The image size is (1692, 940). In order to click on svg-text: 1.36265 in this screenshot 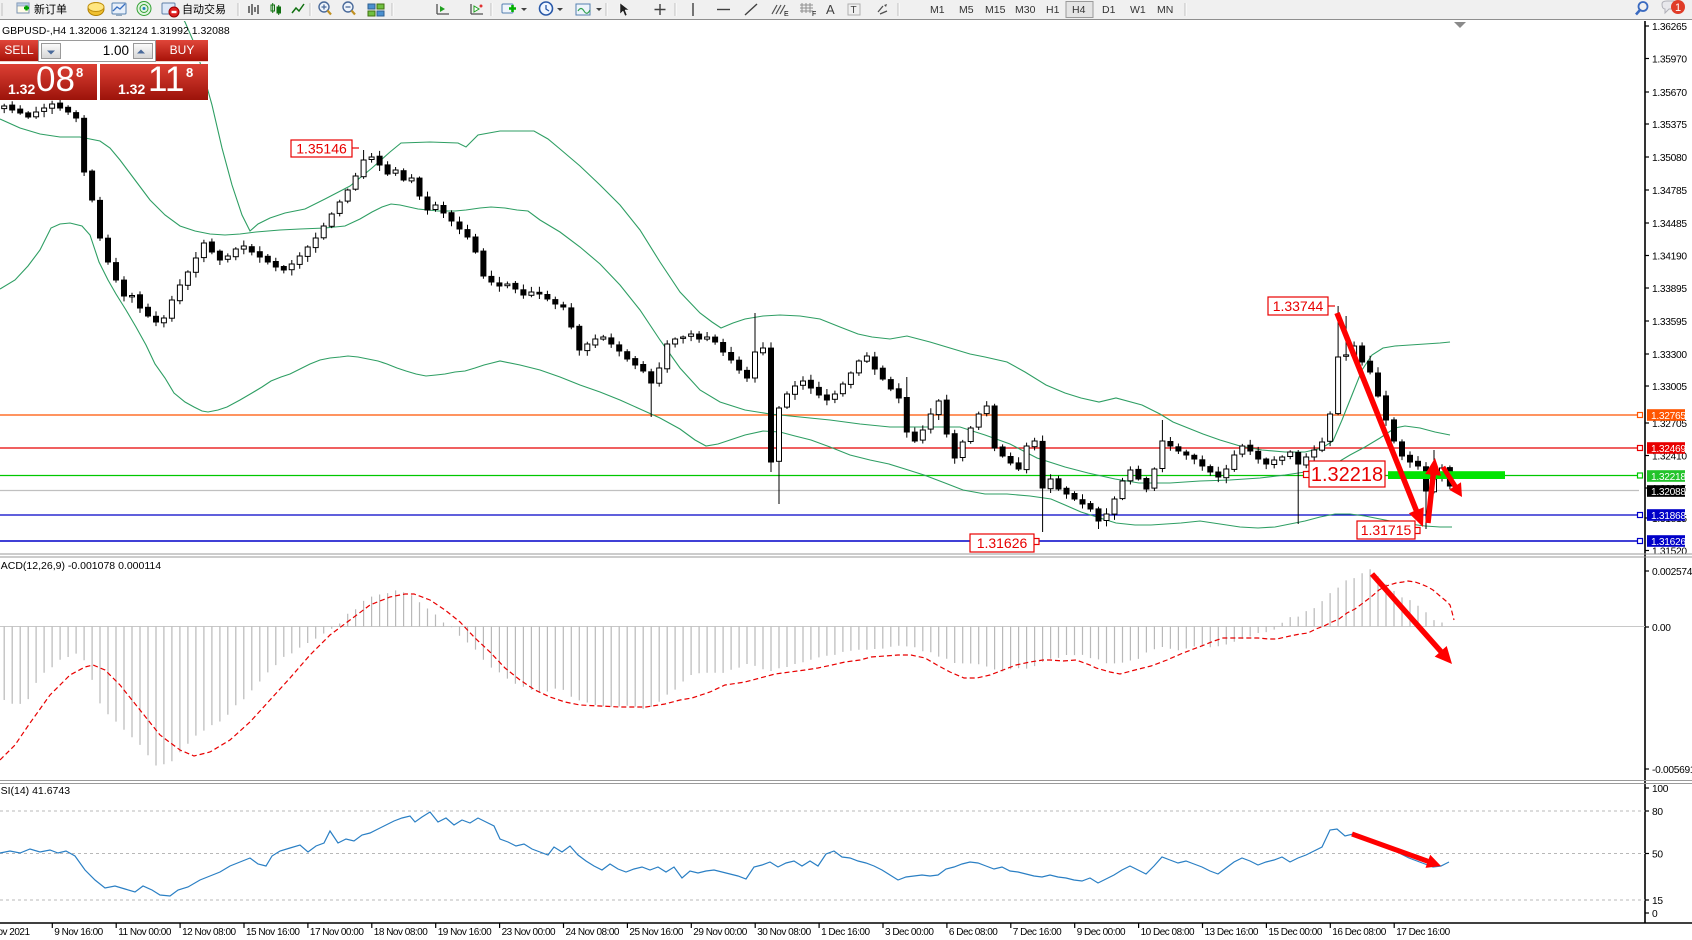, I will do `click(1669, 27)`.